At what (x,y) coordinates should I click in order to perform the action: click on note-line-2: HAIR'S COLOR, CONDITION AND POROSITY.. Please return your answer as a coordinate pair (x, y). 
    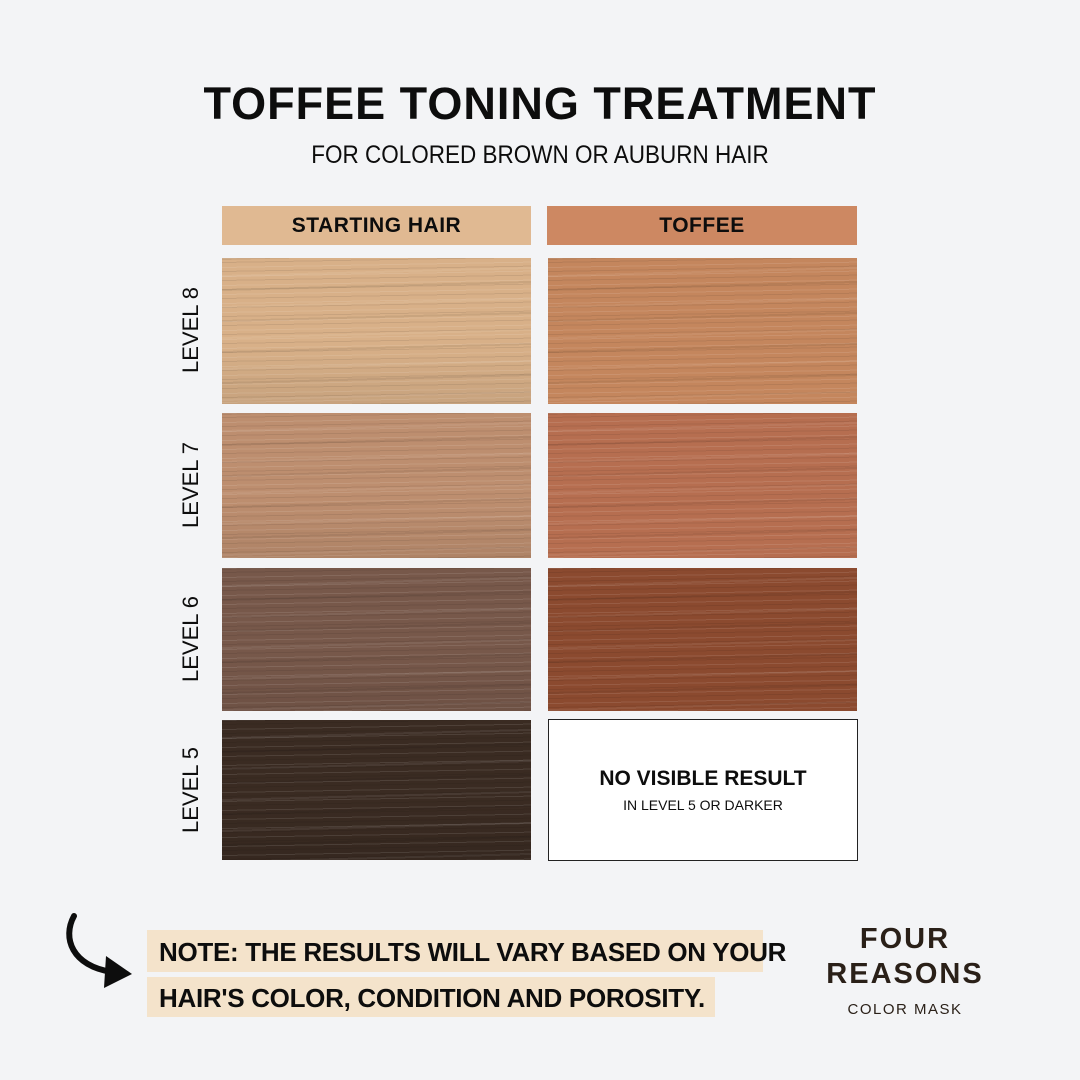
    Looking at the image, I should click on (431, 997).